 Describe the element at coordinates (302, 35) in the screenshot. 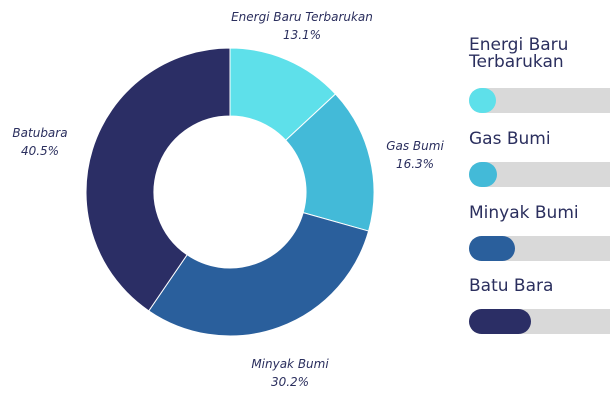

I see `slice-label-value: 13.1%` at that location.